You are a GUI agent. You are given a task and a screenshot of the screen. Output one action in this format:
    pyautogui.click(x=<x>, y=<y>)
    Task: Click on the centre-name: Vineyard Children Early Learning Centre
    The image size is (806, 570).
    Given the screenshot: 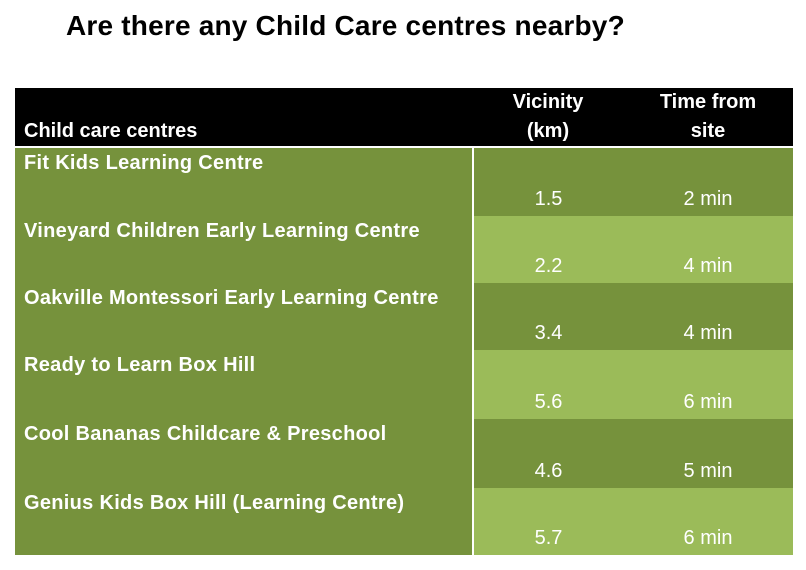 What is the action you would take?
    pyautogui.click(x=244, y=249)
    